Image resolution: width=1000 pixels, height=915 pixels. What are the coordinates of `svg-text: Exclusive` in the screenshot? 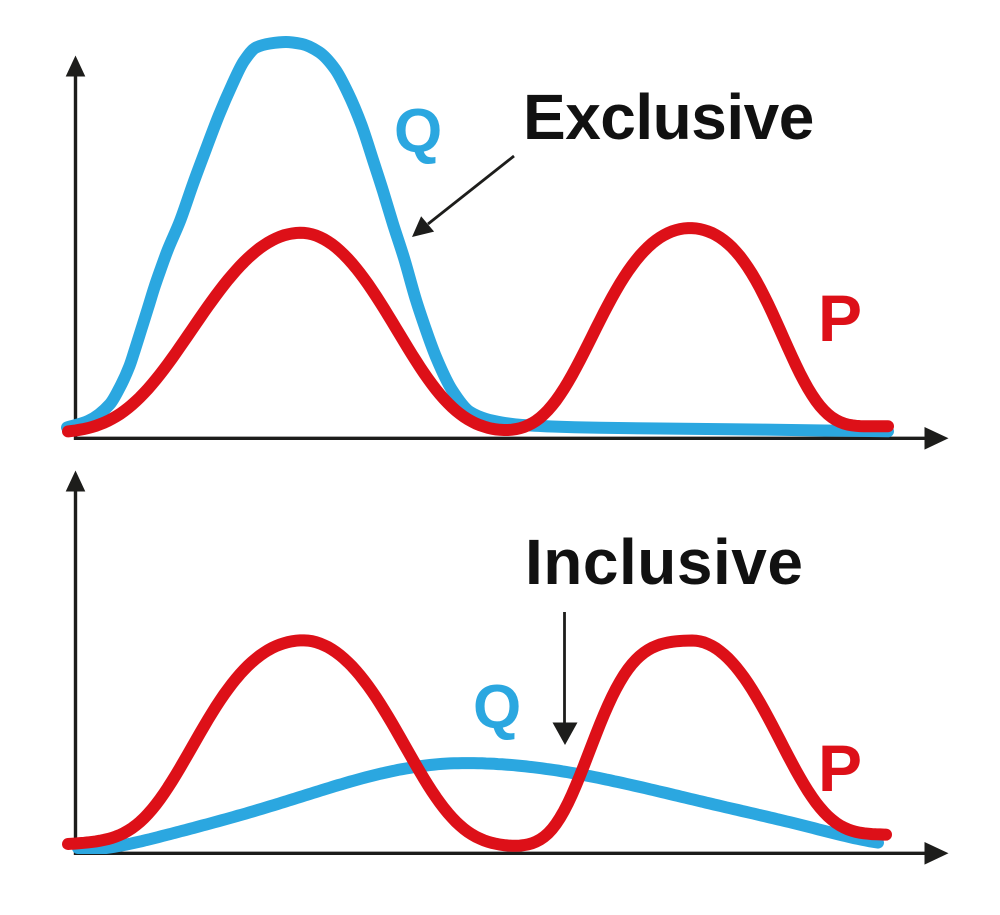 It's located at (668, 117).